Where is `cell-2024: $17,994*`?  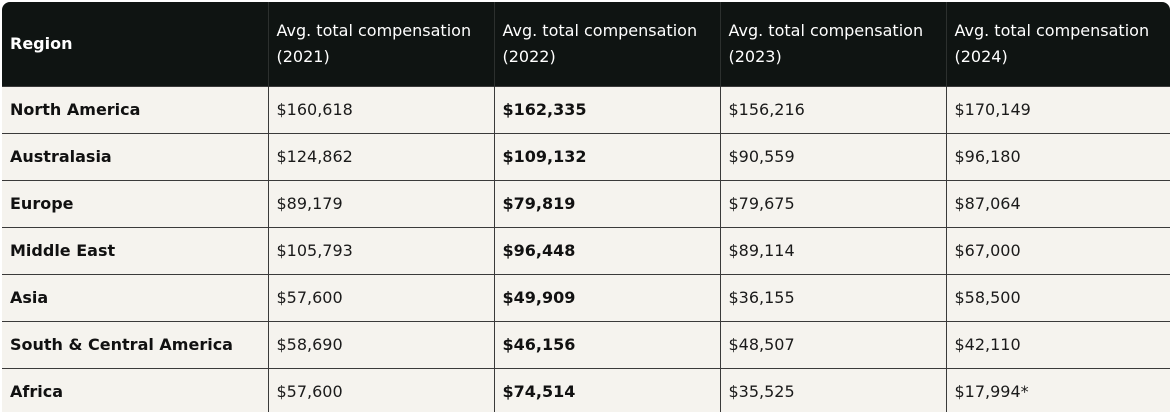
cell-2024: $17,994* is located at coordinates (1057, 389).